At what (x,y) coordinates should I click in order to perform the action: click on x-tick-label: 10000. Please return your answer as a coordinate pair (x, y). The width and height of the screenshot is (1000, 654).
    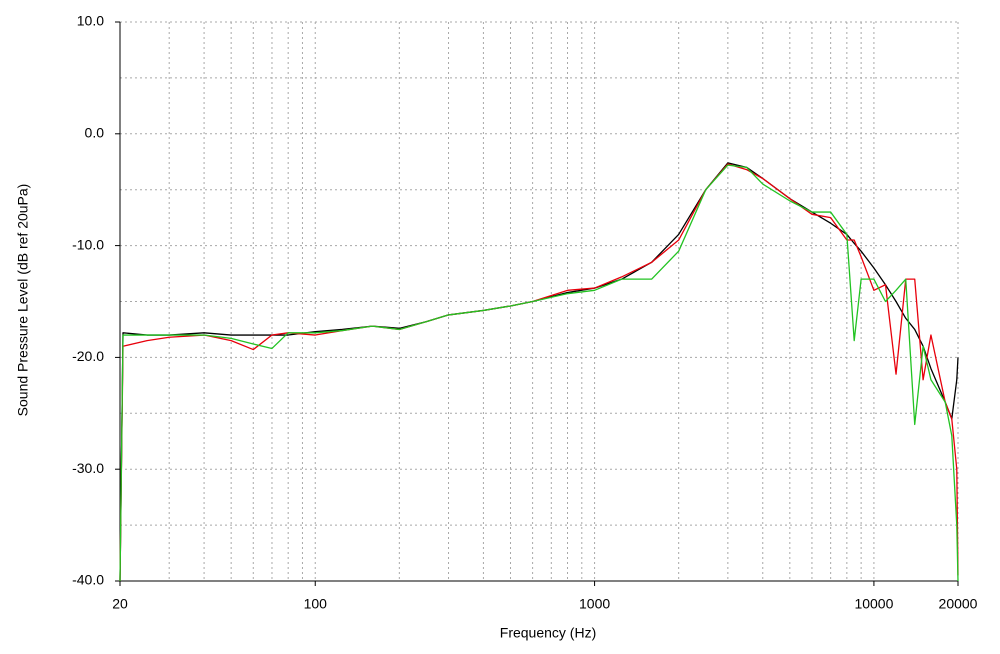
    Looking at the image, I should click on (873, 604).